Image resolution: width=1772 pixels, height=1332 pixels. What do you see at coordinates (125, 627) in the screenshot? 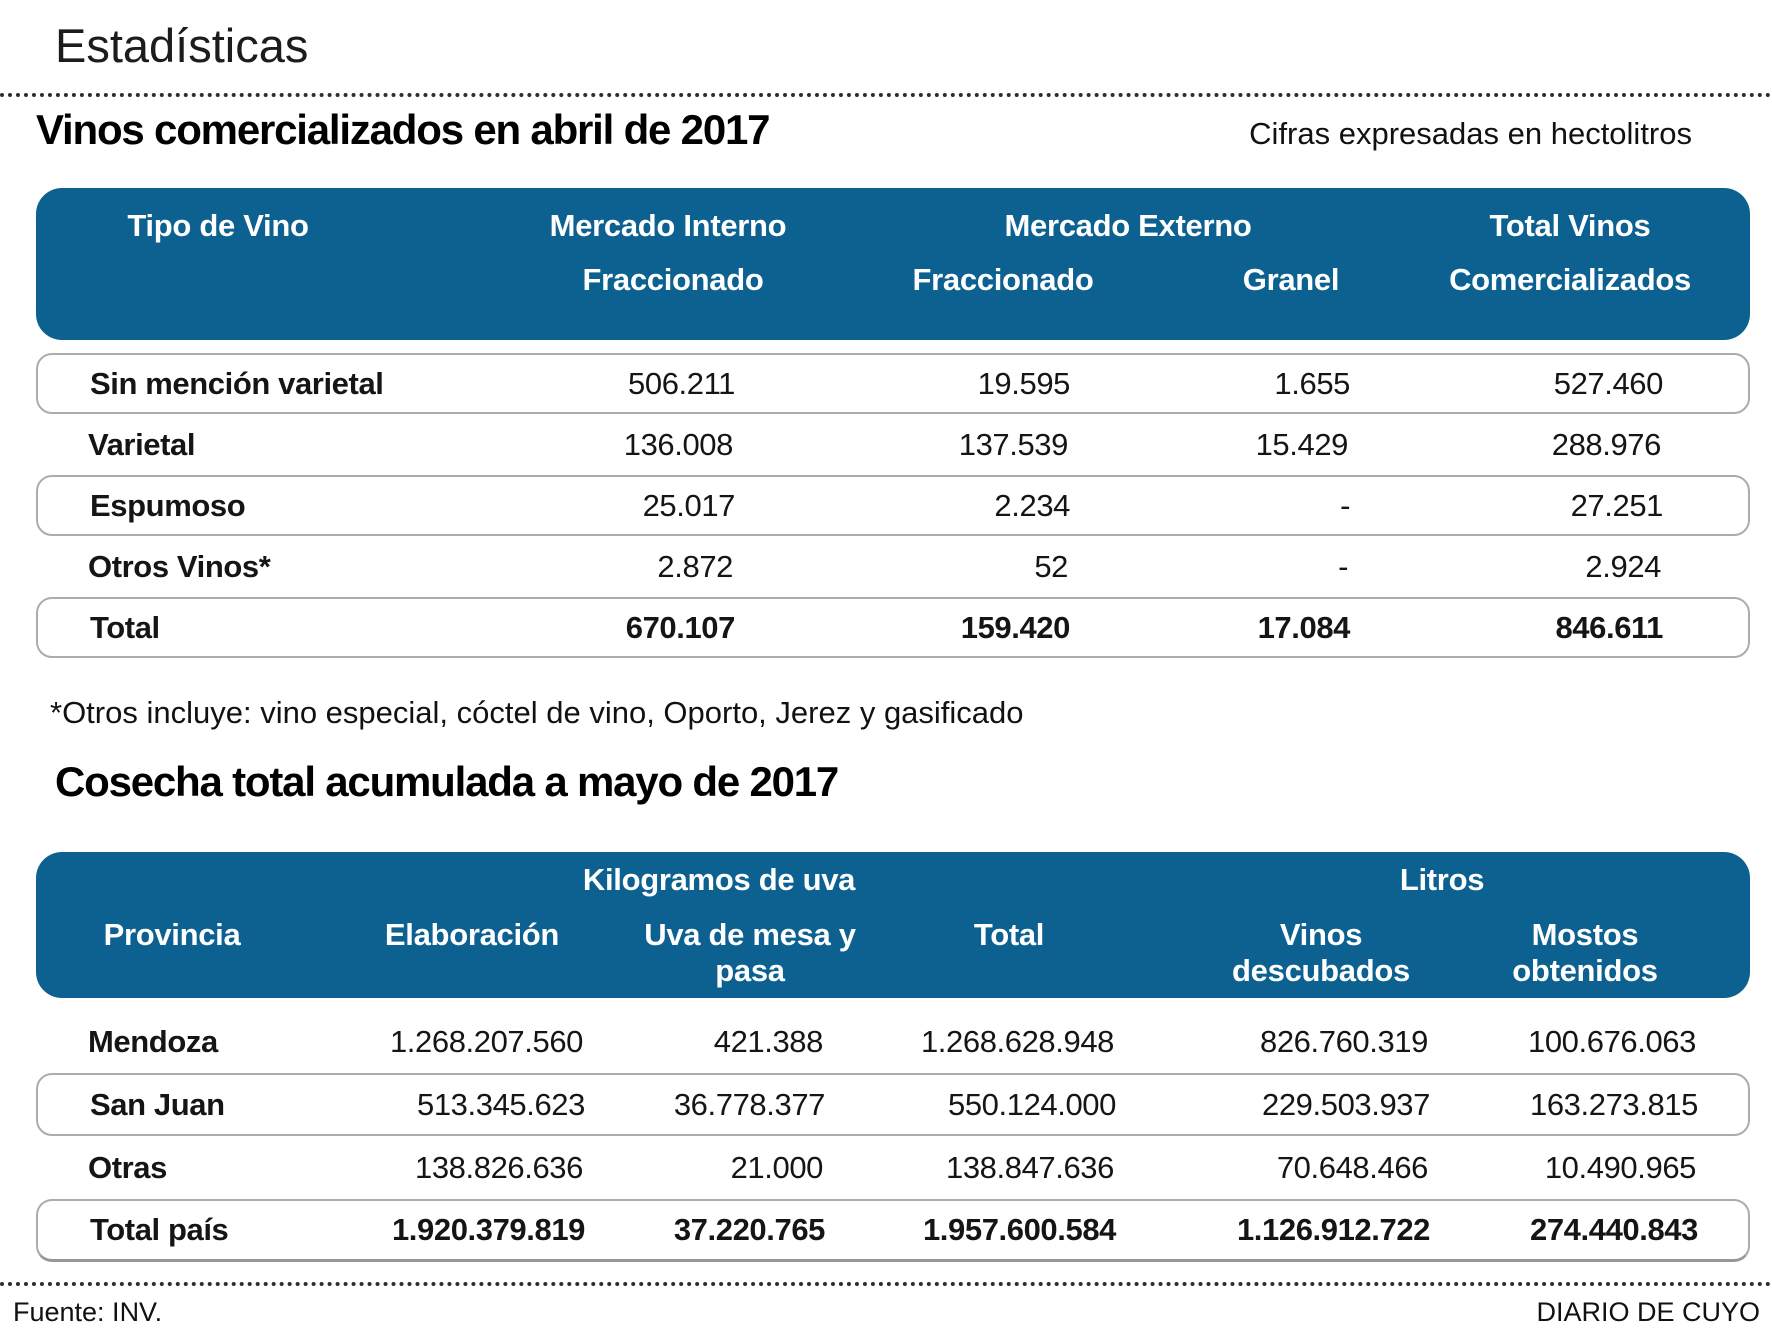
I see `row-label: Total` at bounding box center [125, 627].